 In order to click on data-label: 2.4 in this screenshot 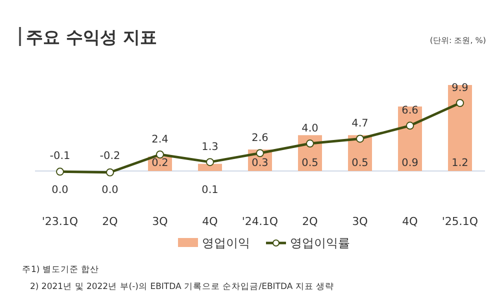, I will do `click(160, 140)`.